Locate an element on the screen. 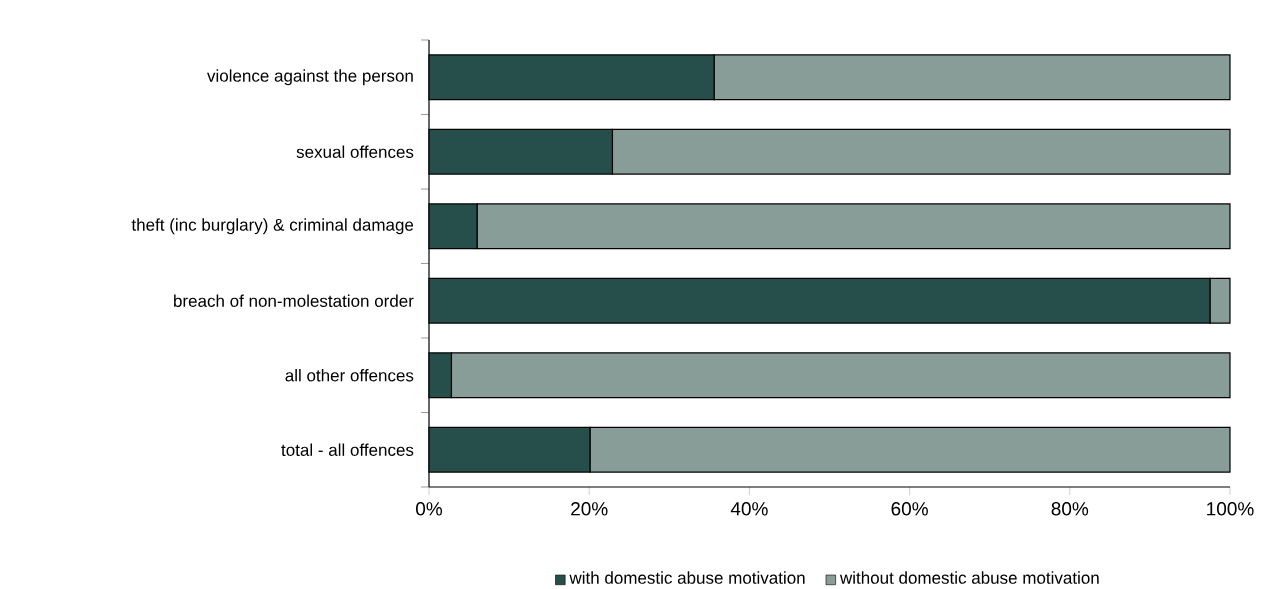 The image size is (1276, 589). y-tick-label: violence against the person is located at coordinates (310, 77).